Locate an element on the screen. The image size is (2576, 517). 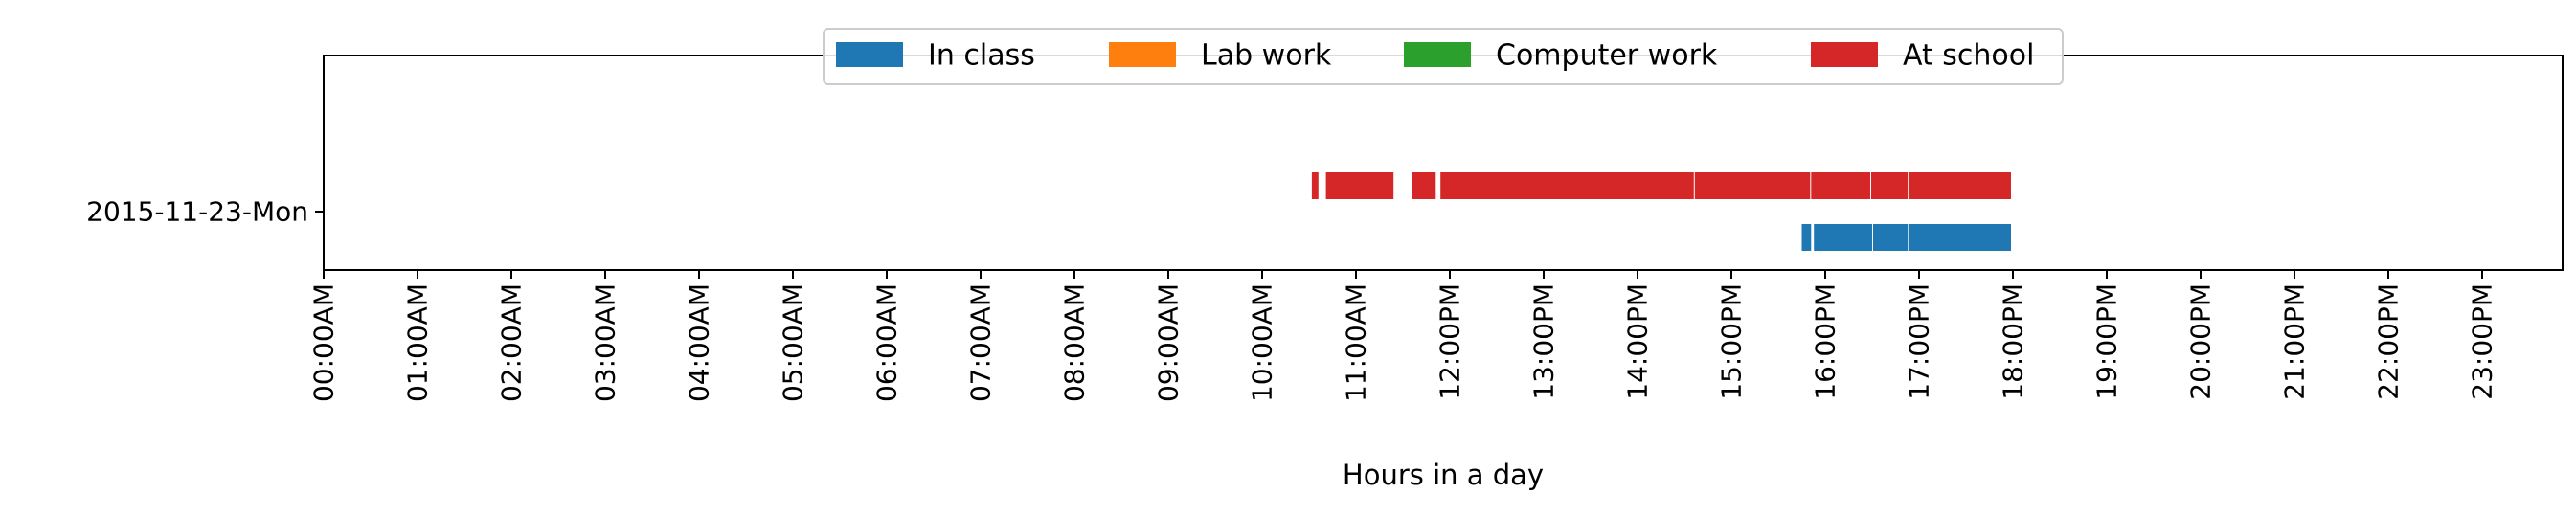
x-tick-label: 14:00PM is located at coordinates (1638, 341).